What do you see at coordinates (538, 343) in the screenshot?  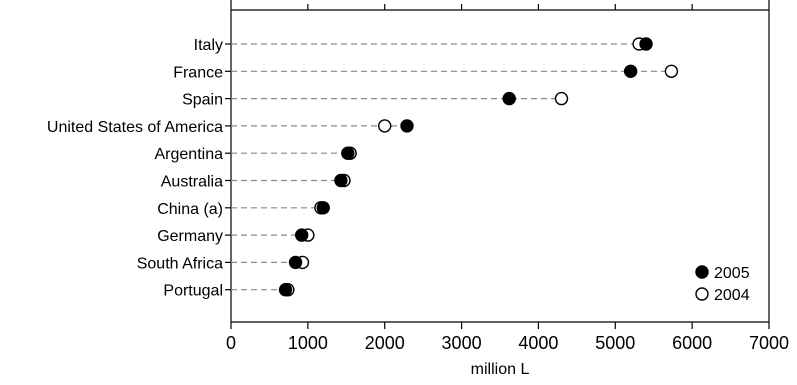 I see `x-tick-label: 4000` at bounding box center [538, 343].